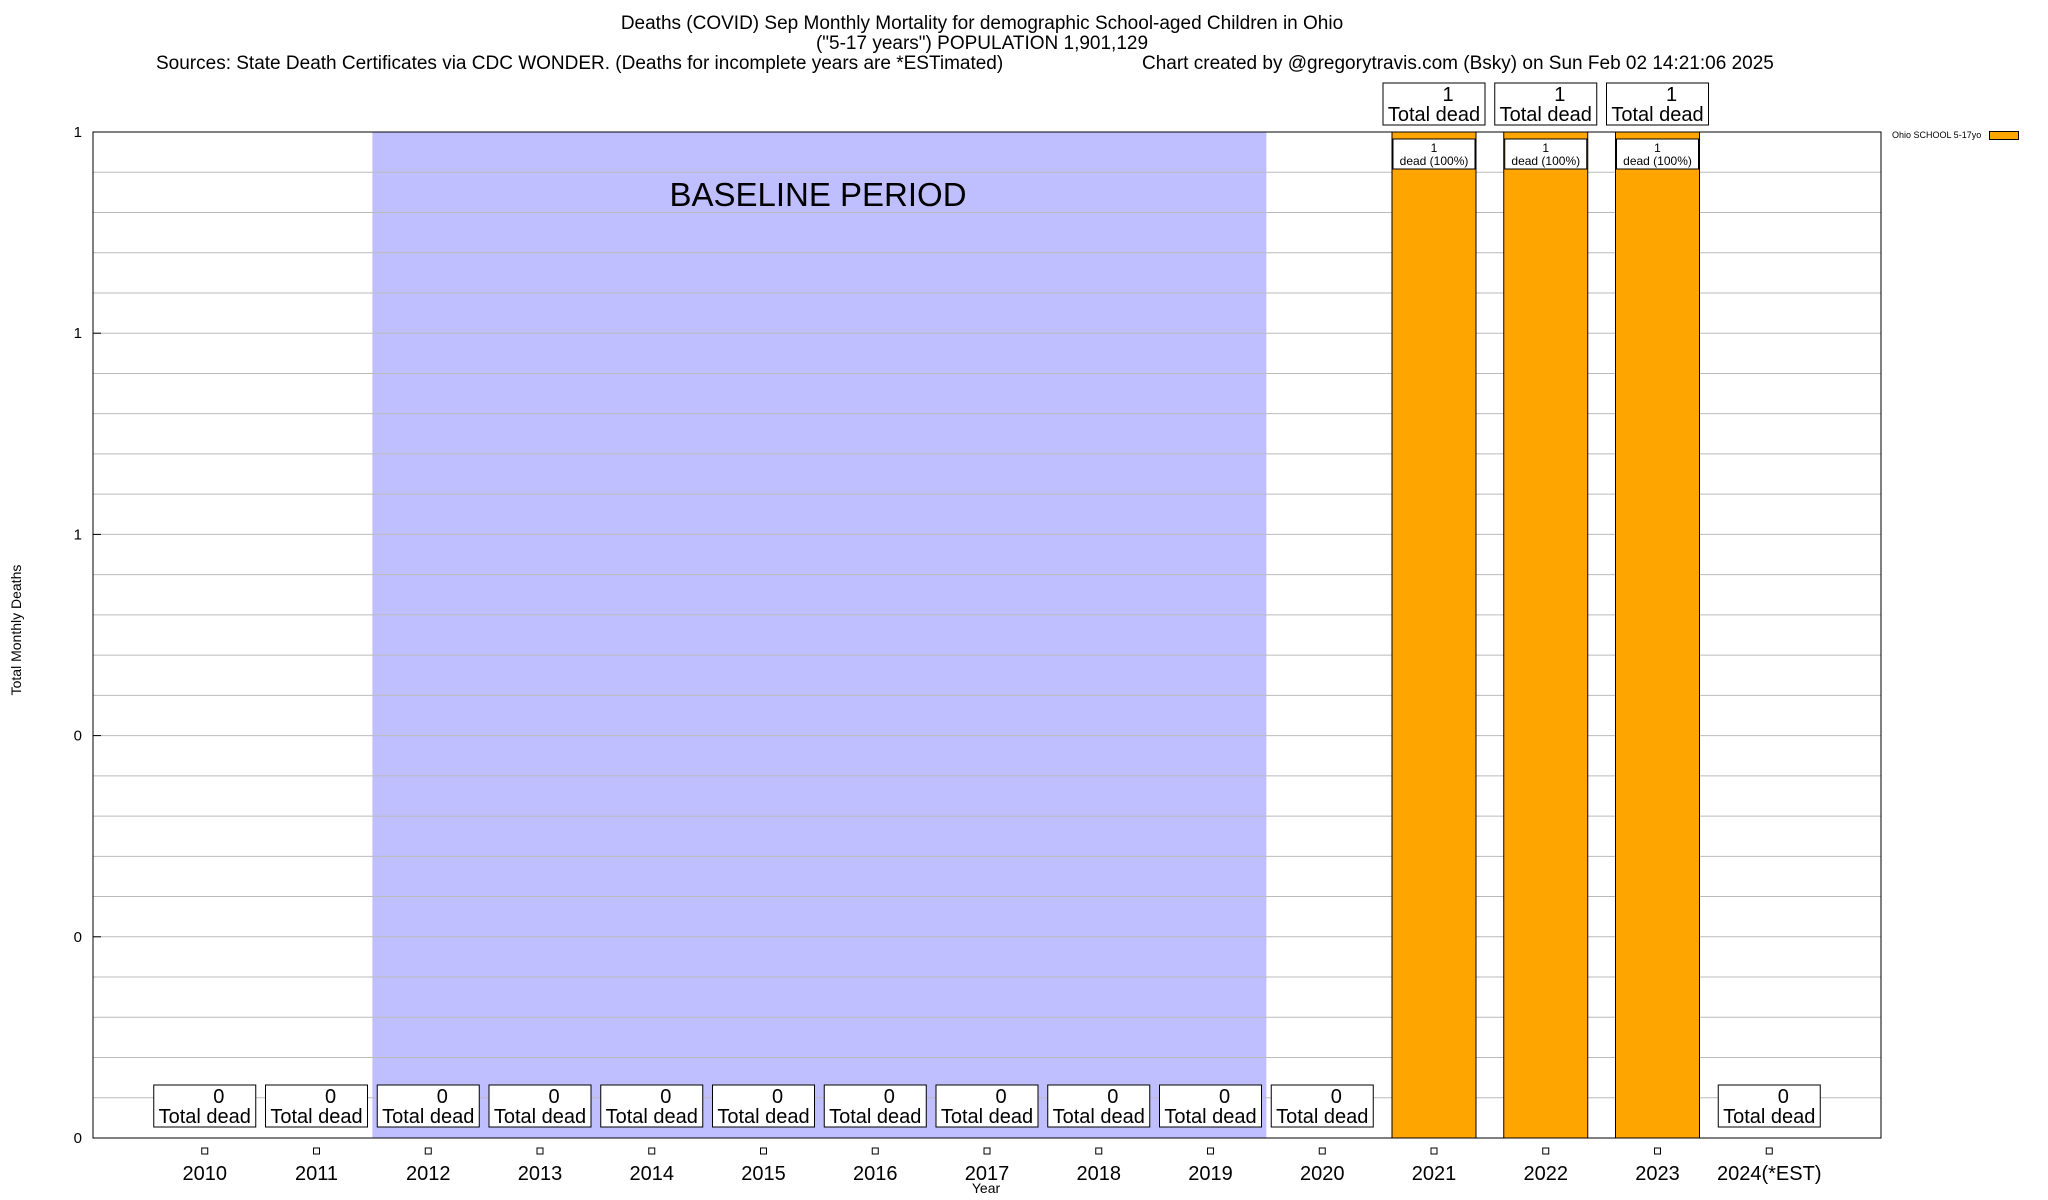 The image size is (2048, 1200). Describe the element at coordinates (817, 194) in the screenshot. I see `baseline-label: BASELINE PERIOD` at that location.